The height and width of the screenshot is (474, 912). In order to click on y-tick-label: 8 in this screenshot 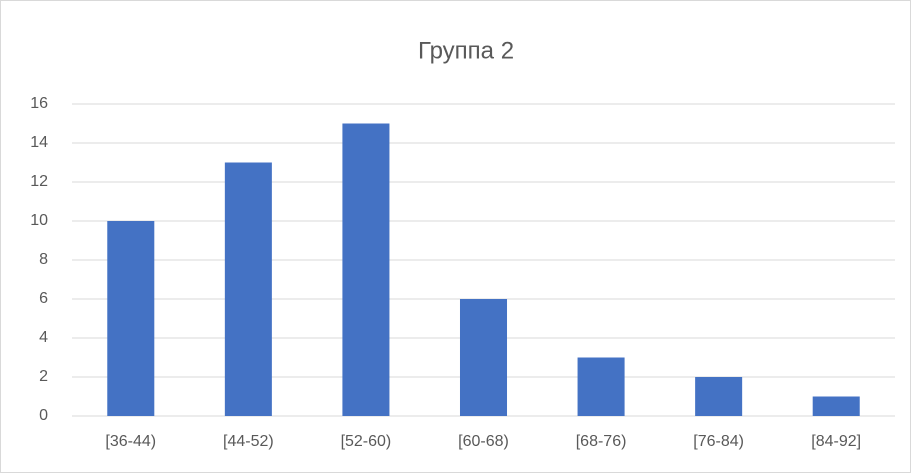, I will do `click(43, 259)`.